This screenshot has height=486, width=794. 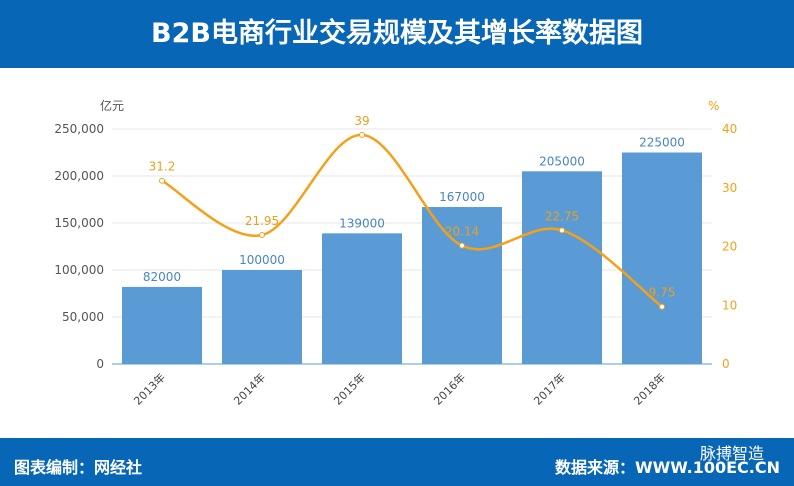 I want to click on y2-axis-label: %, so click(x=713, y=106).